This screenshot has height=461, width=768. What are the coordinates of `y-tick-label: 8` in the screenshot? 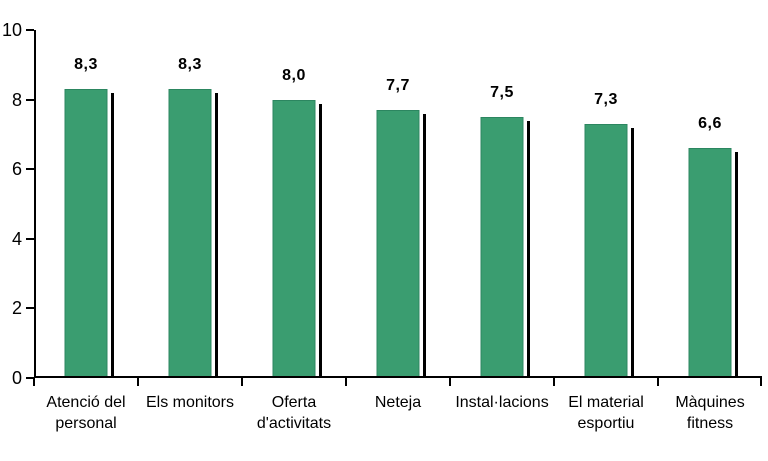 It's located at (16, 99).